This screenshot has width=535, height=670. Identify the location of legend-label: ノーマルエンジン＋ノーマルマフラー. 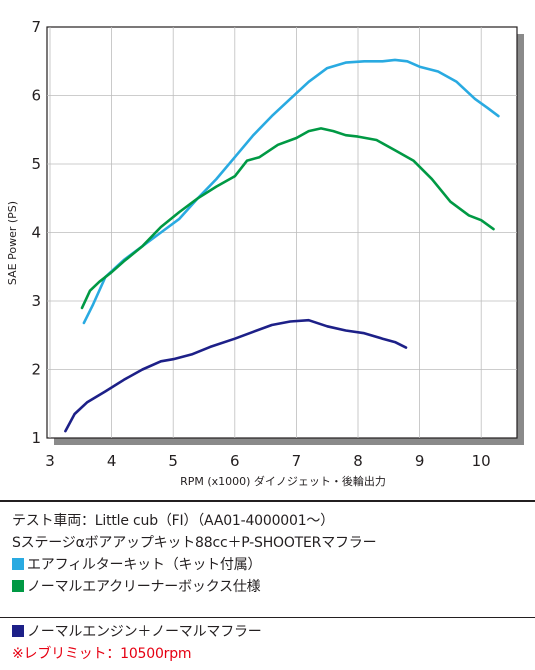
(144, 632).